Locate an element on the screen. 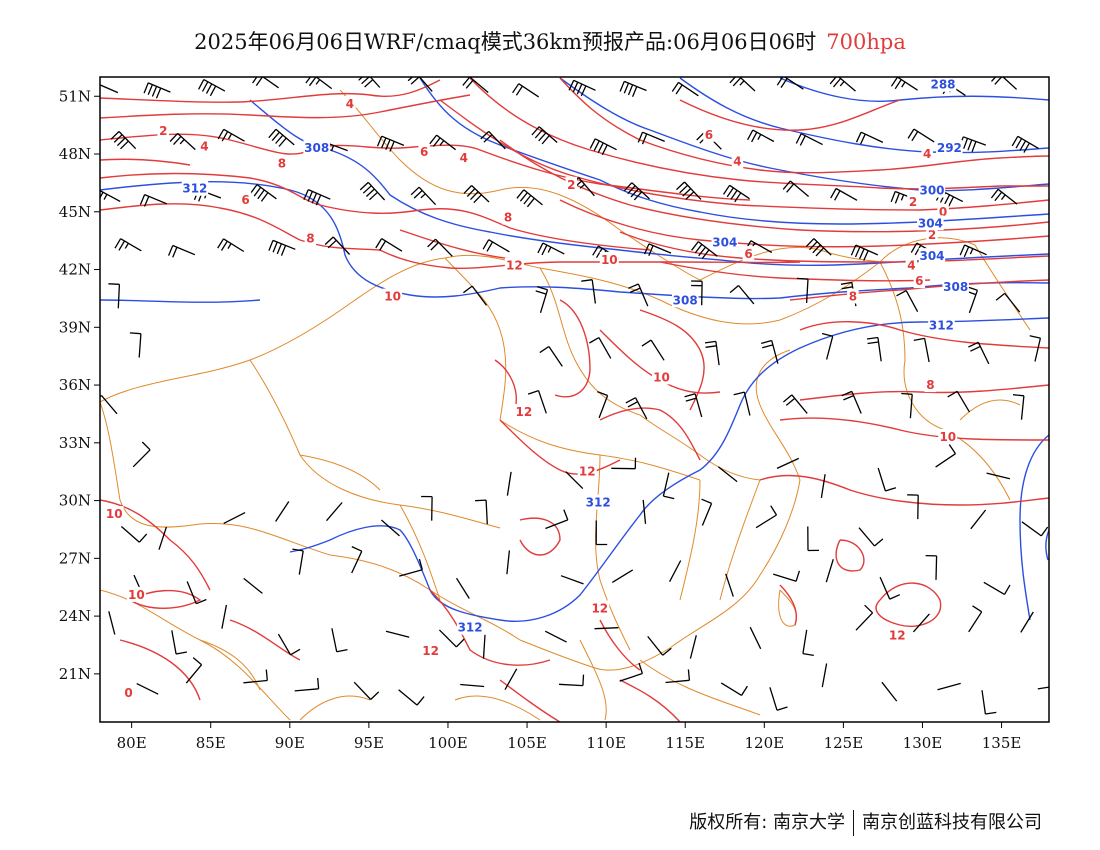 Image resolution: width=1100 pixels, height=850 pixels. x-tick-label: 135E is located at coordinates (1002, 743).